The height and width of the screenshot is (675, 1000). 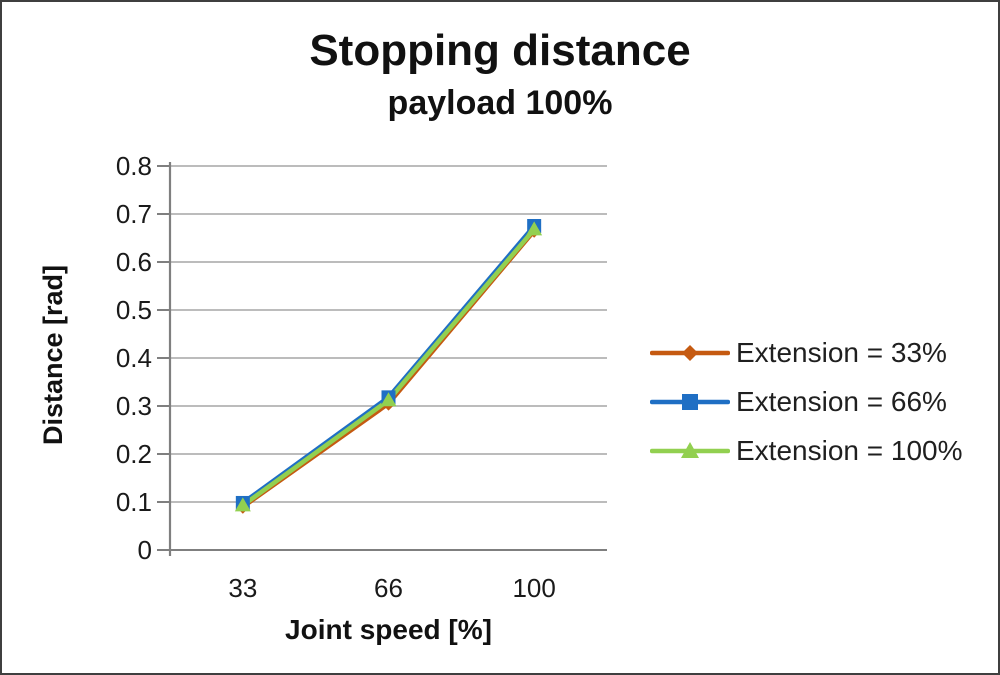 I want to click on x-tick-label: 66, so click(x=388, y=588).